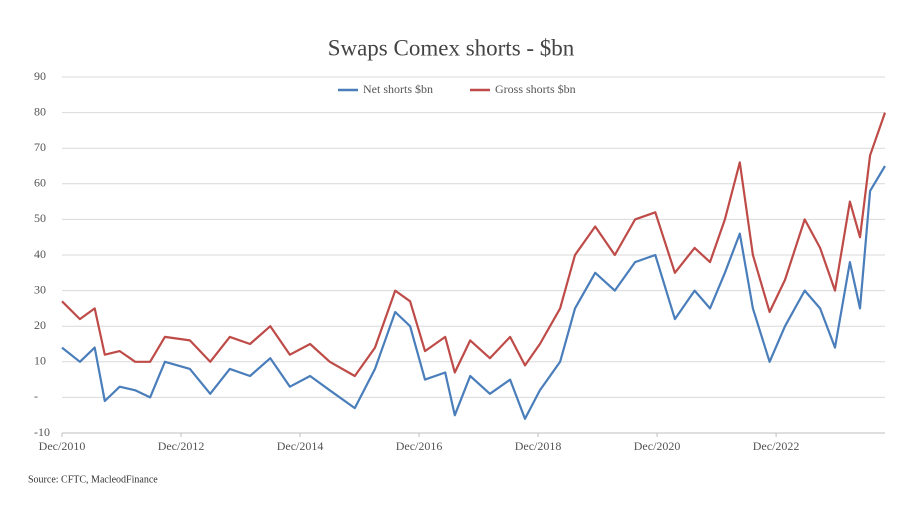  I want to click on y-tick-label: 30, so click(40, 289).